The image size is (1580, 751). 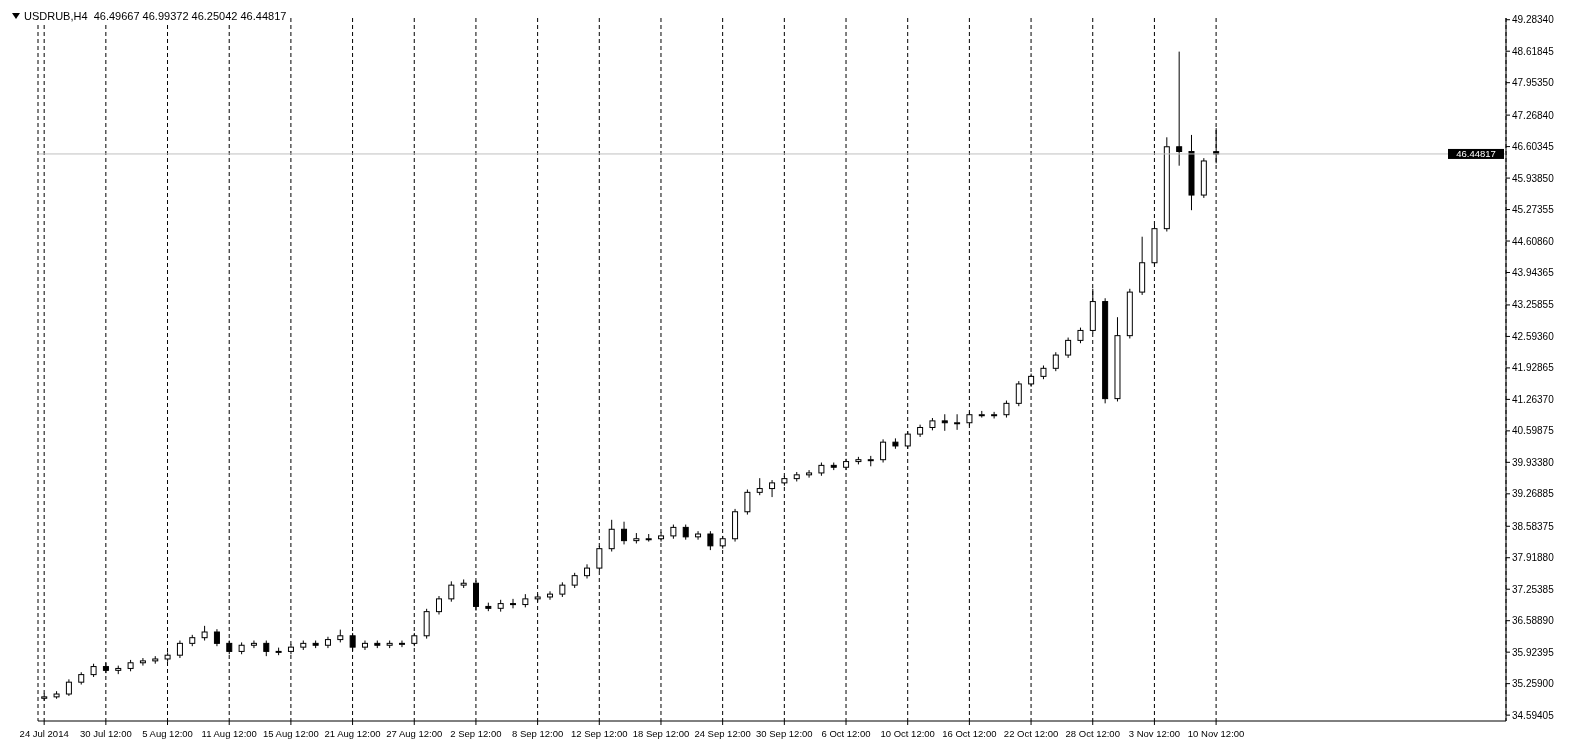 I want to click on x-tick-label: 10 Nov 12:00, so click(x=1216, y=733).